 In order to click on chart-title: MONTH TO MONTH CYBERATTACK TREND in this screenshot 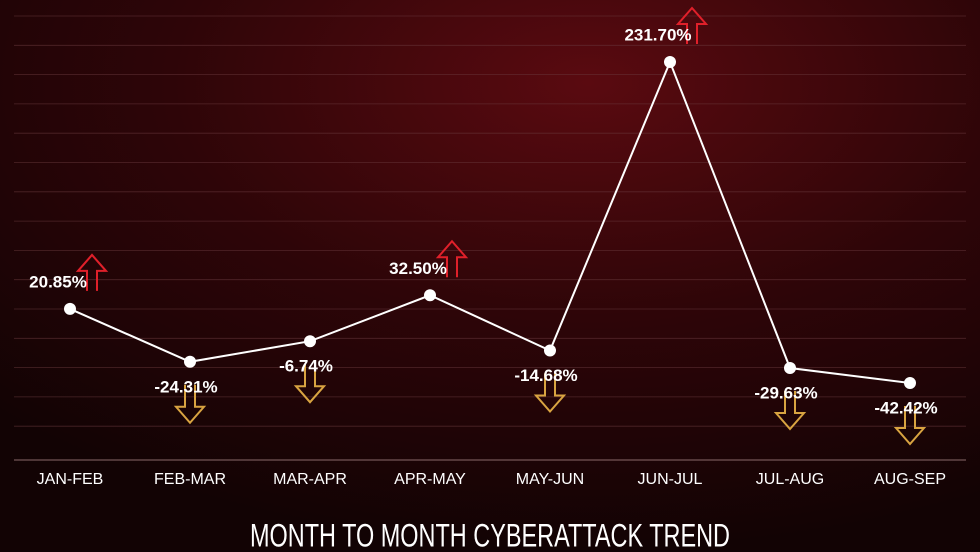, I will do `click(490, 534)`.